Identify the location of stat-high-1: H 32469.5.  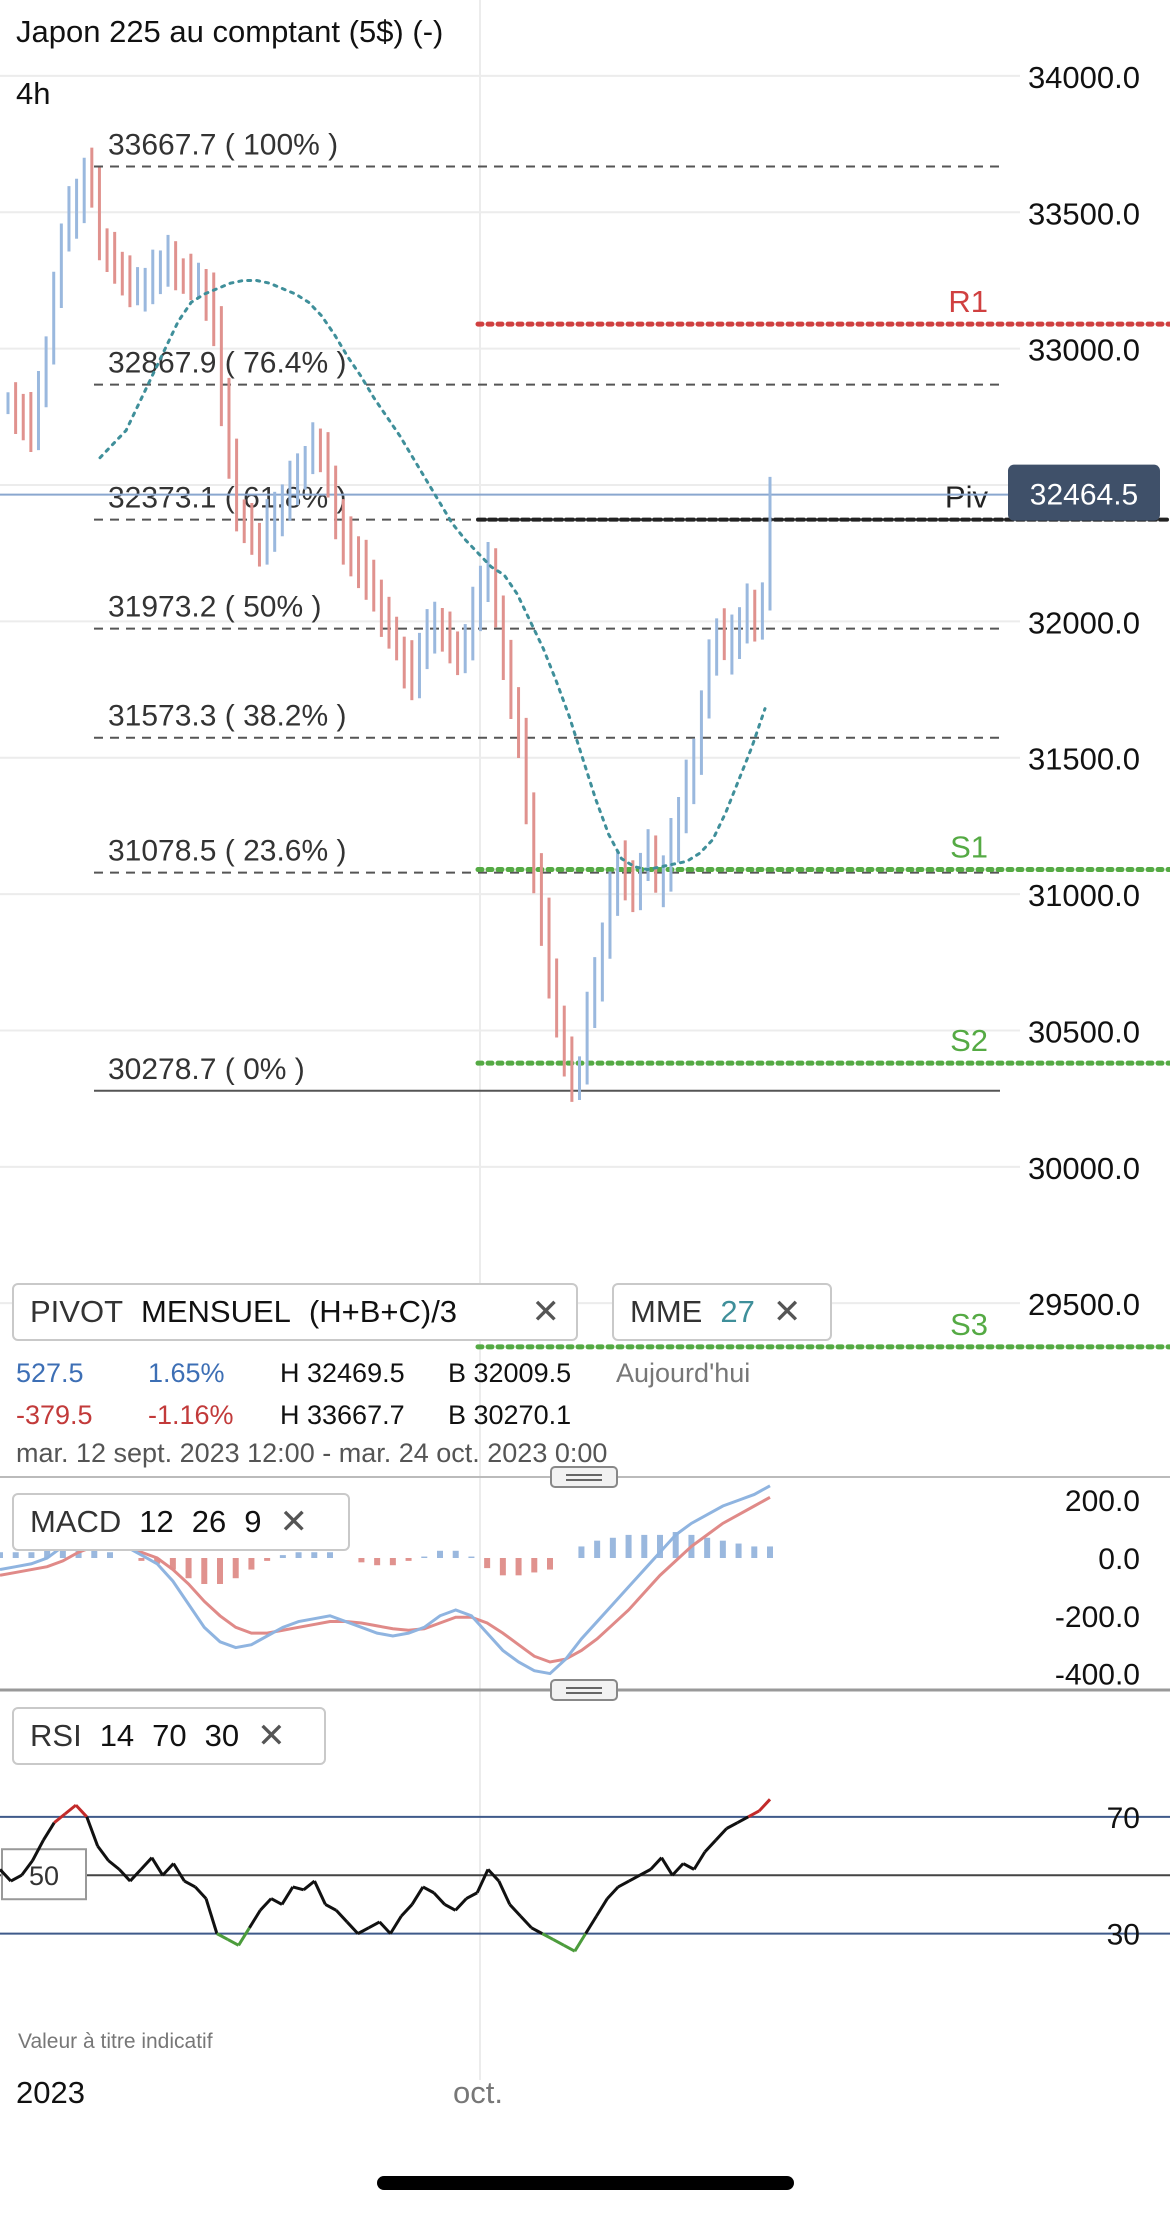
(342, 1373).